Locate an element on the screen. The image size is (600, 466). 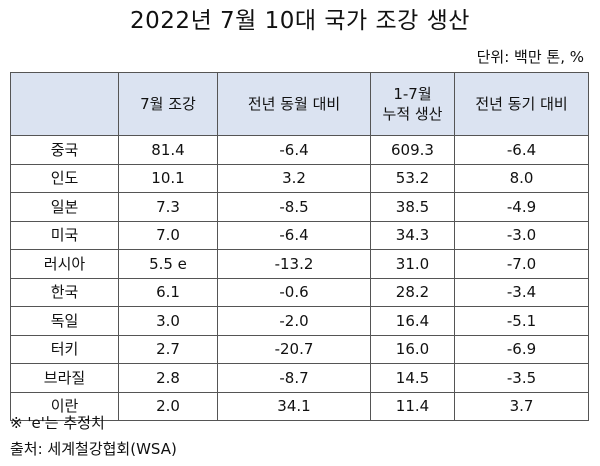
table-row: 브라질 2.8 -8.7 14.5 -3.5 is located at coordinates (299, 378).